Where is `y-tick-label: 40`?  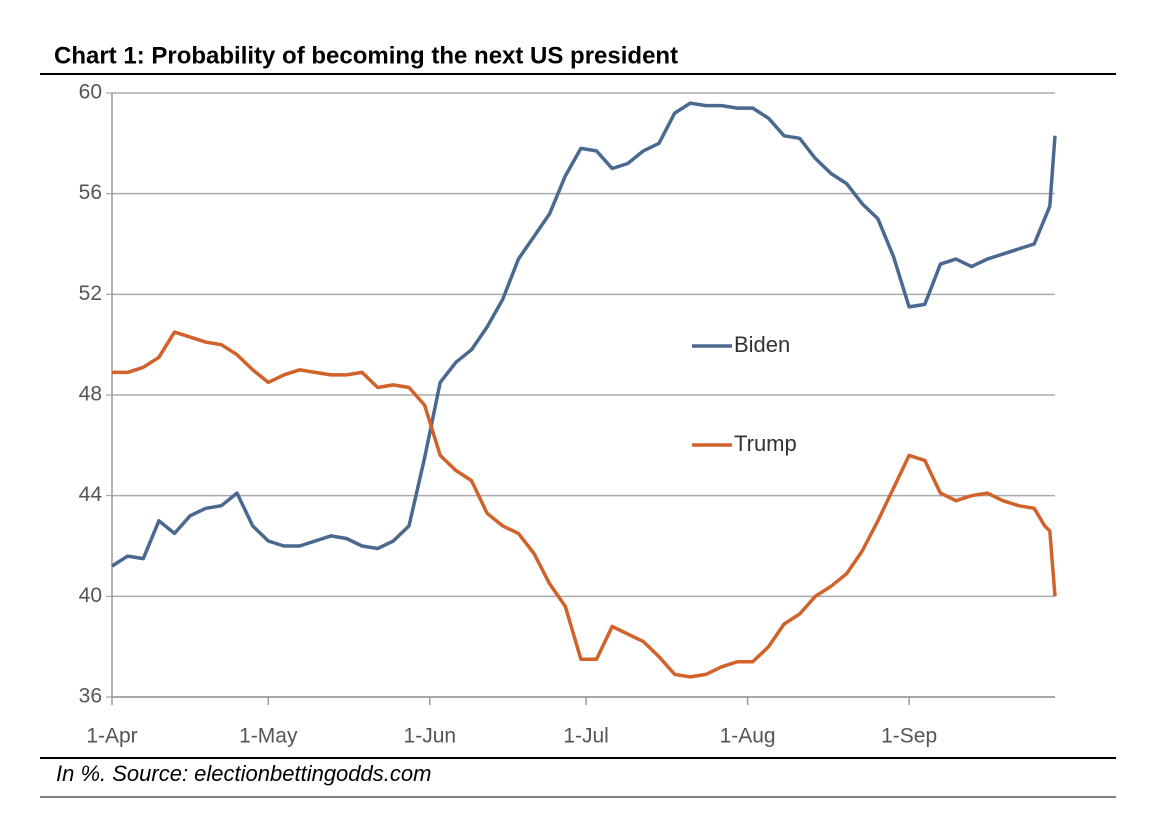 y-tick-label: 40 is located at coordinates (90, 595).